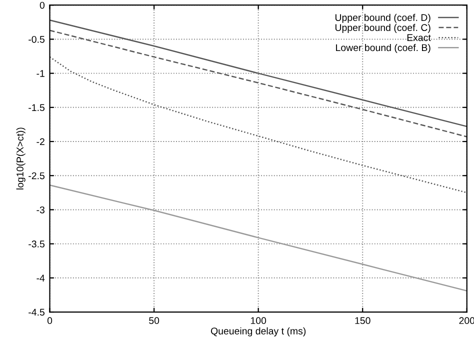 The image size is (474, 341). What do you see at coordinates (382, 28) in the screenshot?
I see `legend-label: Upper bound (coef. C)` at bounding box center [382, 28].